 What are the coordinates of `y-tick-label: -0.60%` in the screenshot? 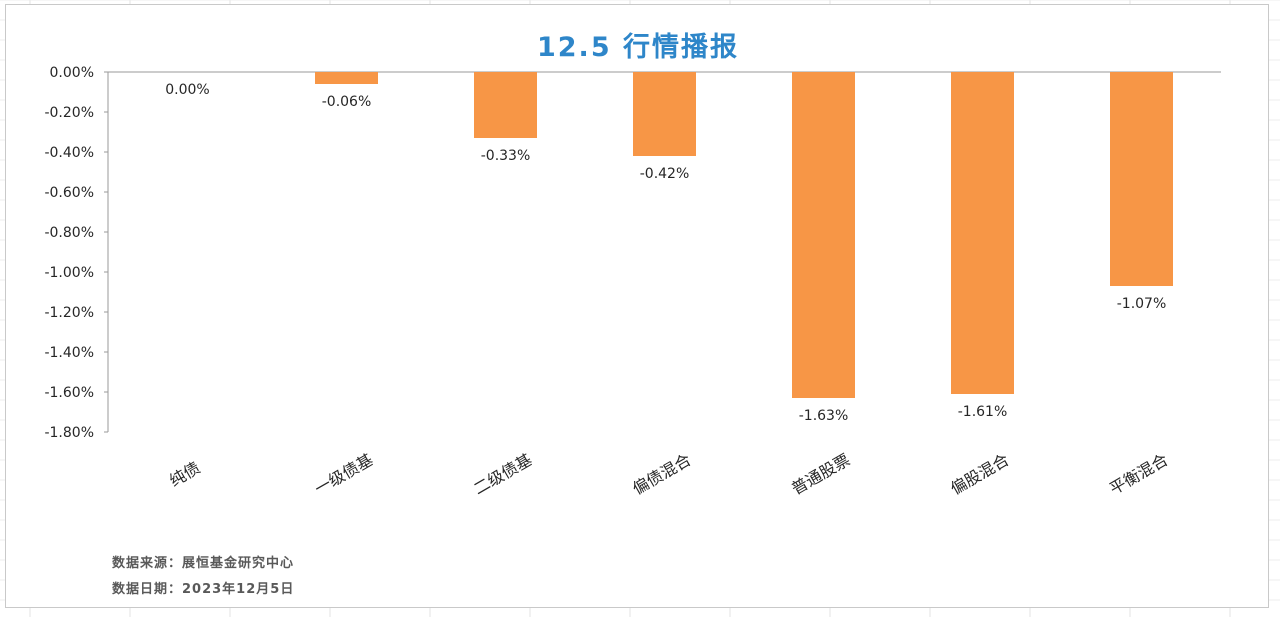 It's located at (69, 193).